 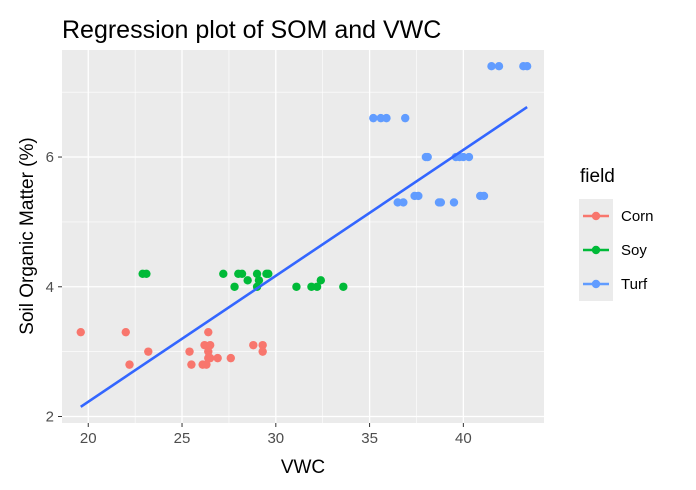 I want to click on y-tick-label: 6, so click(x=50, y=157).